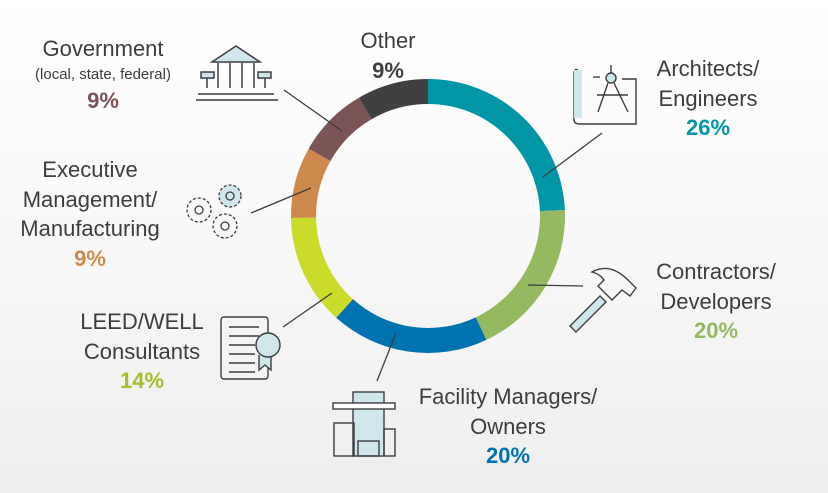 The height and width of the screenshot is (493, 828). I want to click on label-government: Government (local, state, federal) 9%, so click(103, 74).